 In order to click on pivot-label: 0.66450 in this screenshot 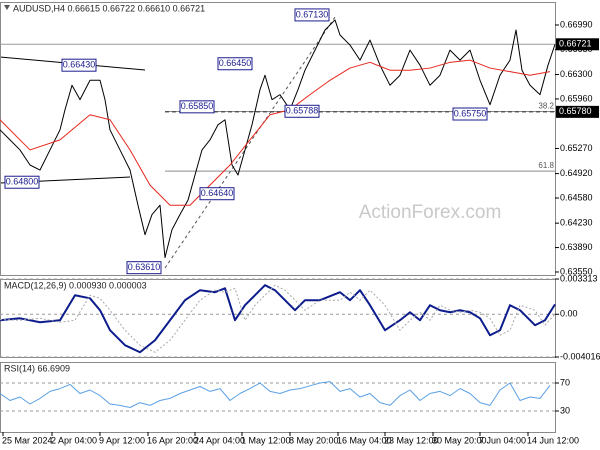, I will do `click(235, 63)`.